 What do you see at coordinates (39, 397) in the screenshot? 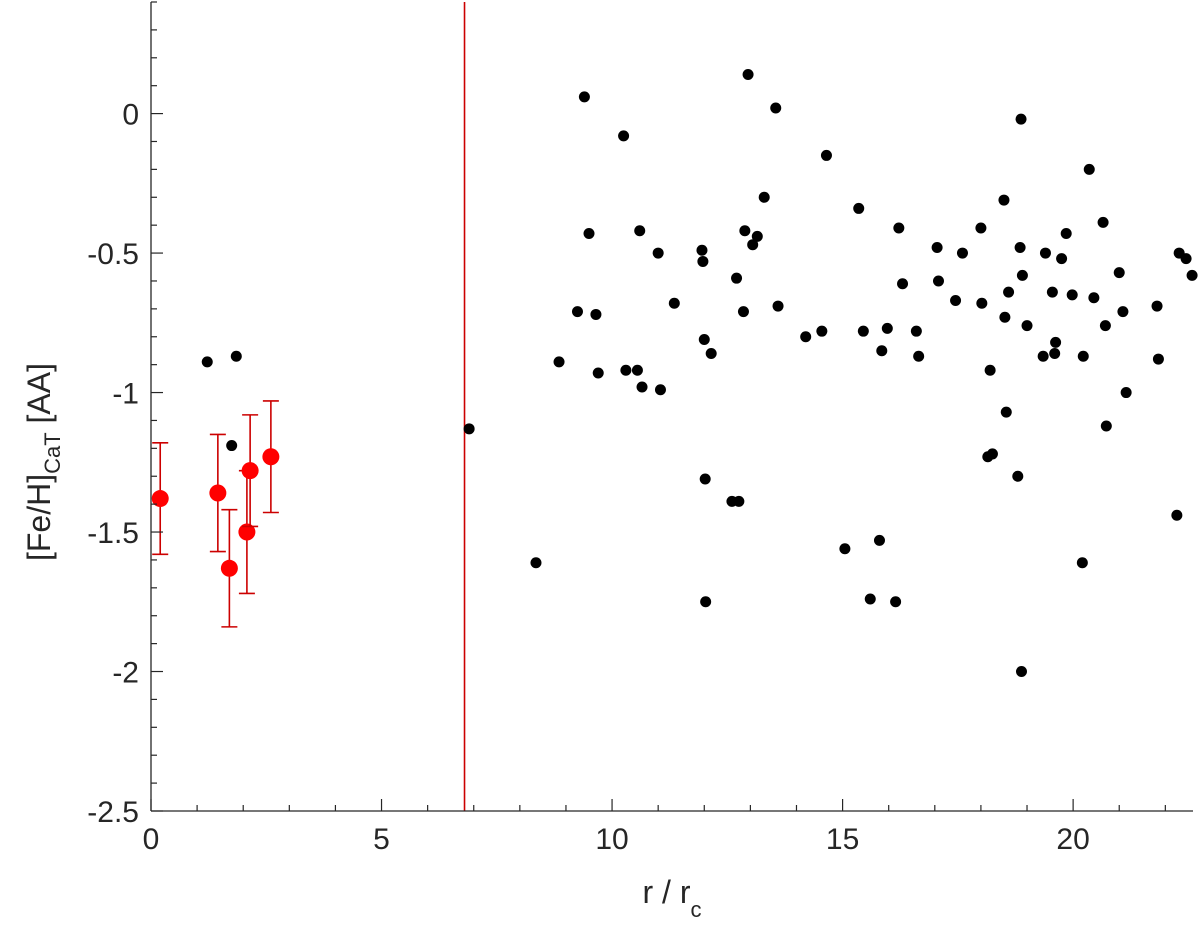
I see `y-axis-label-unit: [AA]` at bounding box center [39, 397].